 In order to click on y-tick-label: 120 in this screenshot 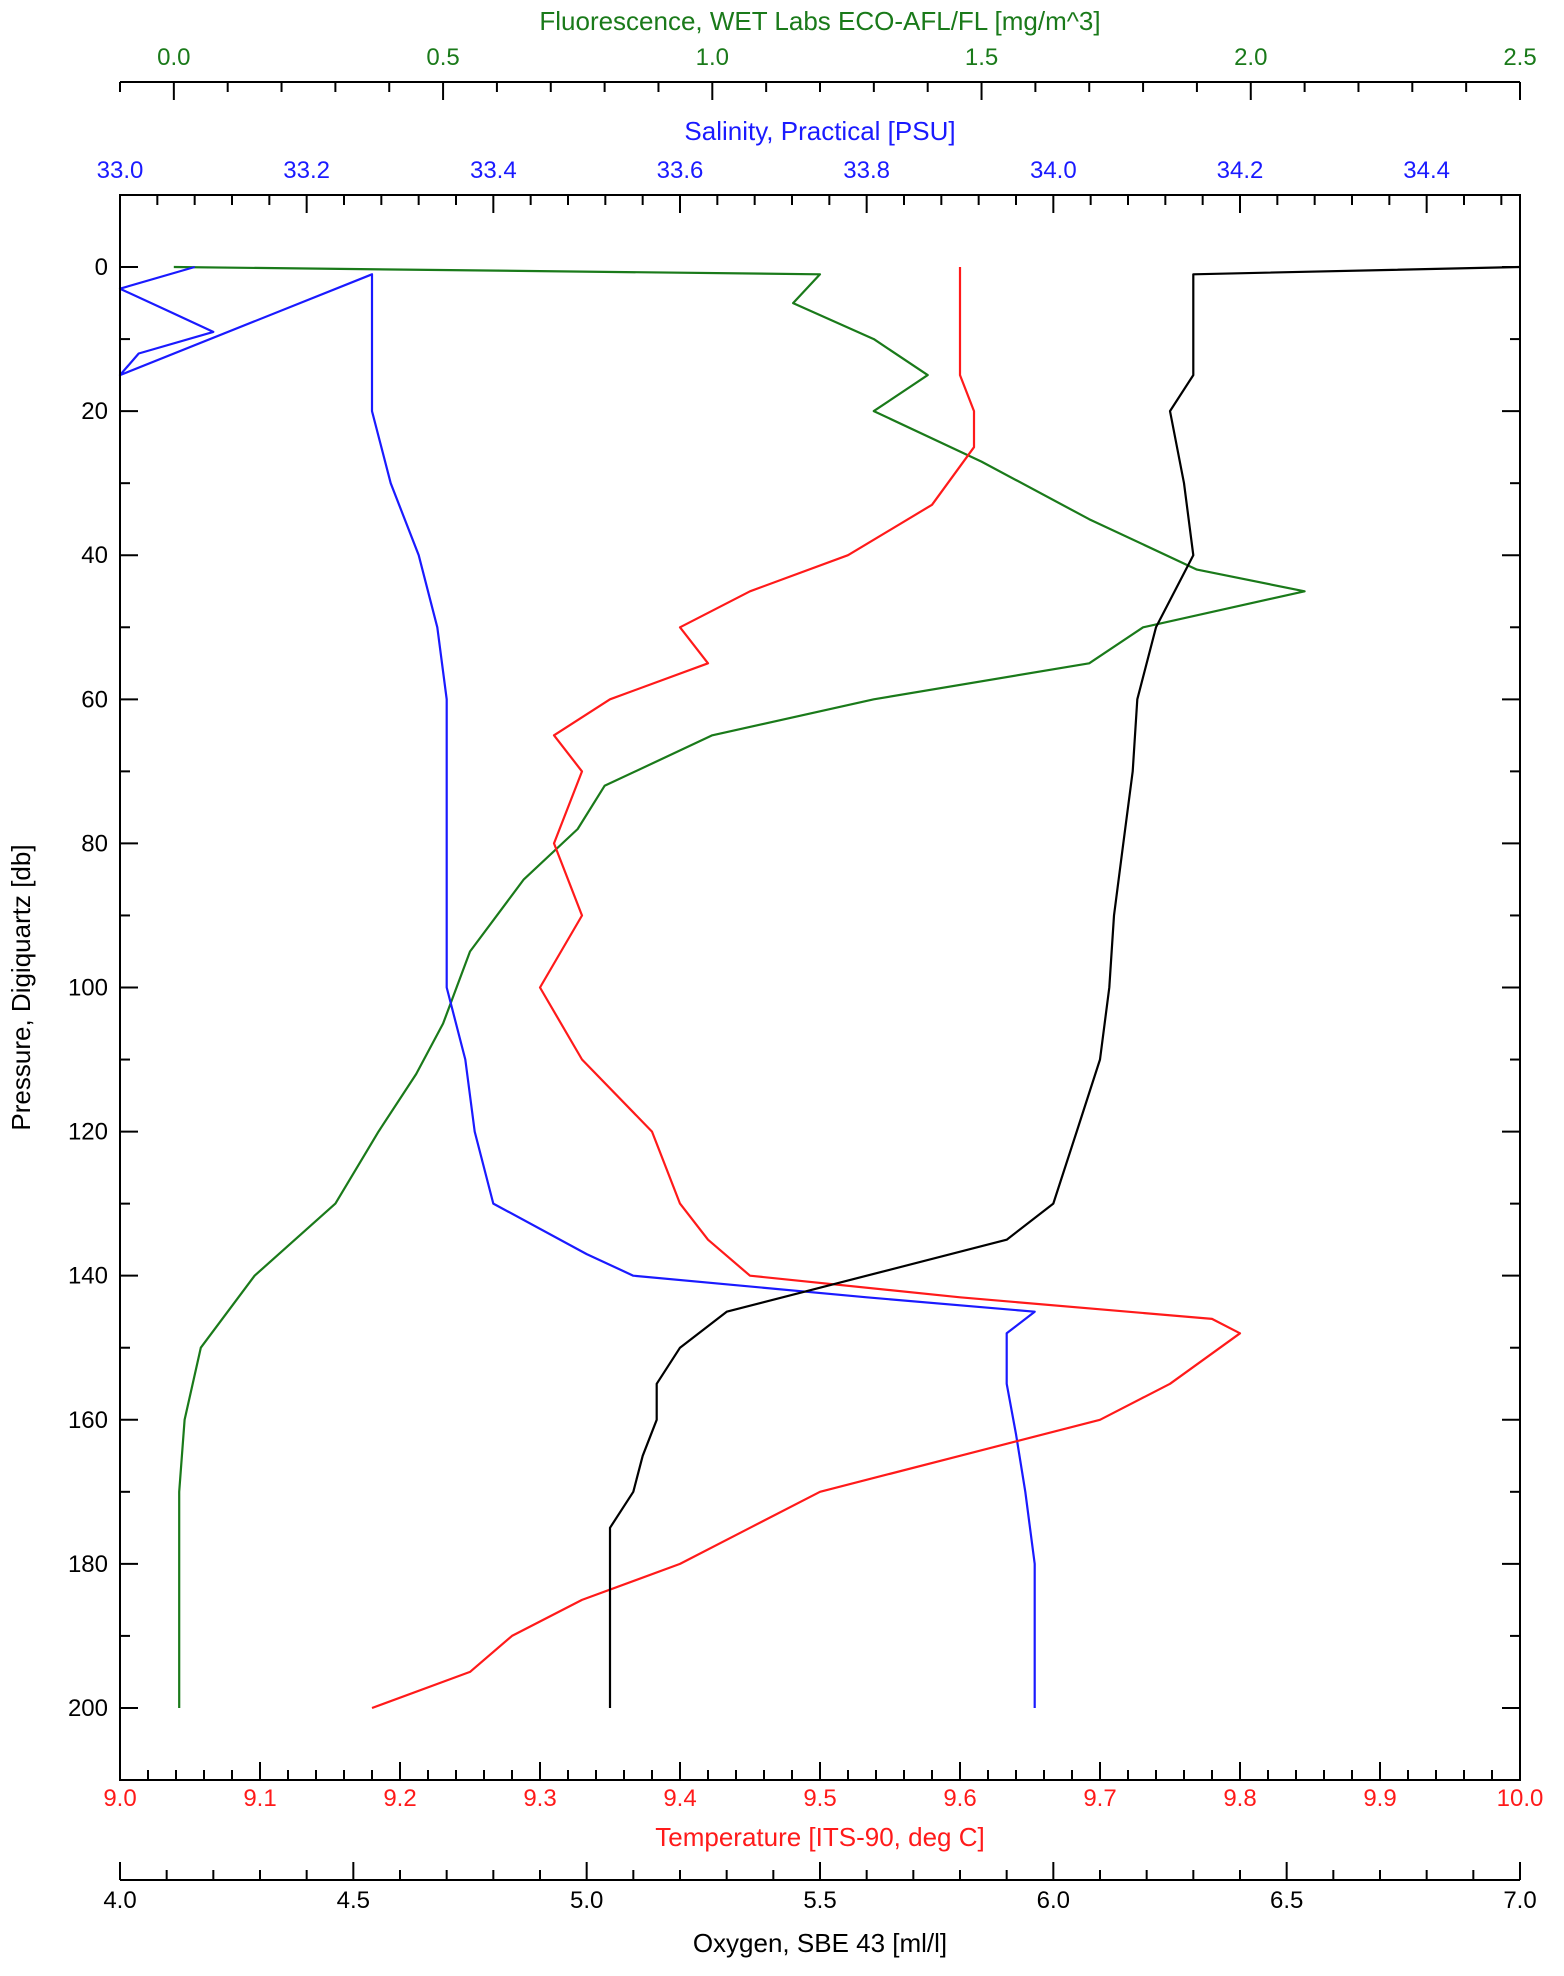, I will do `click(88, 1132)`.